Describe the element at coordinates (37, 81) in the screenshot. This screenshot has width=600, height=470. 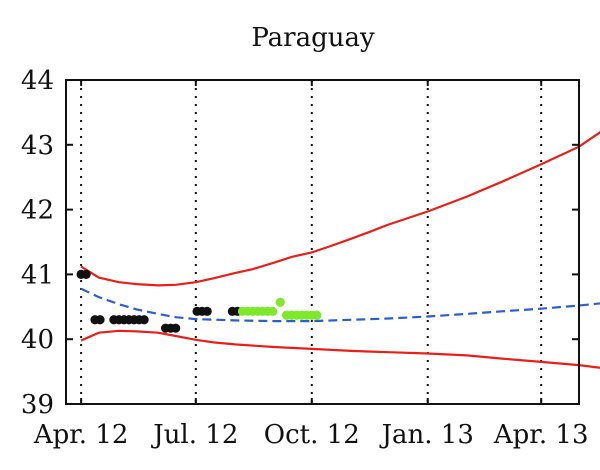
I see `y-tick-label: 44` at that location.